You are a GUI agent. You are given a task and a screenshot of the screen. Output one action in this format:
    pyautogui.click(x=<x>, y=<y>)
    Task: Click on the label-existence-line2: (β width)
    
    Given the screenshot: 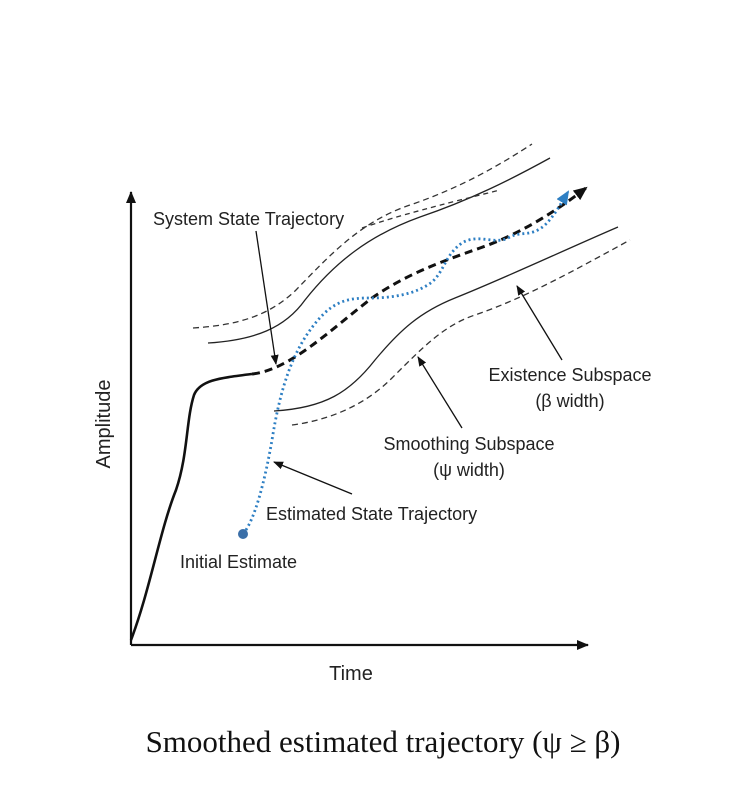 What is the action you would take?
    pyautogui.click(x=569, y=401)
    